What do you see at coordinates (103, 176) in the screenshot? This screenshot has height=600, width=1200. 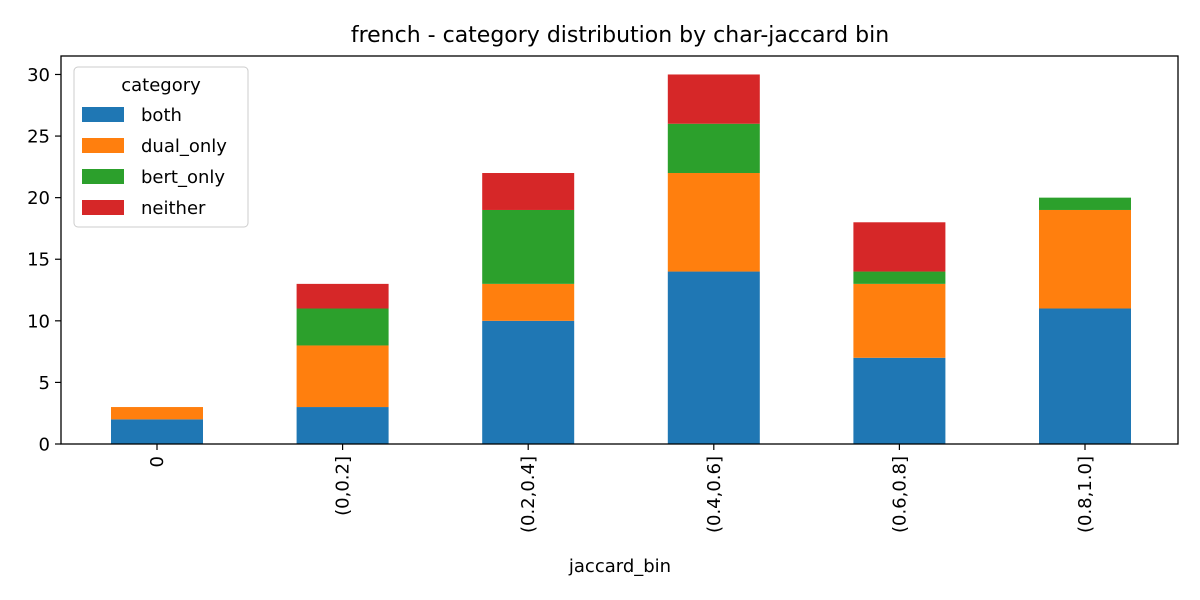 I see `legend-swatch-bert-only` at bounding box center [103, 176].